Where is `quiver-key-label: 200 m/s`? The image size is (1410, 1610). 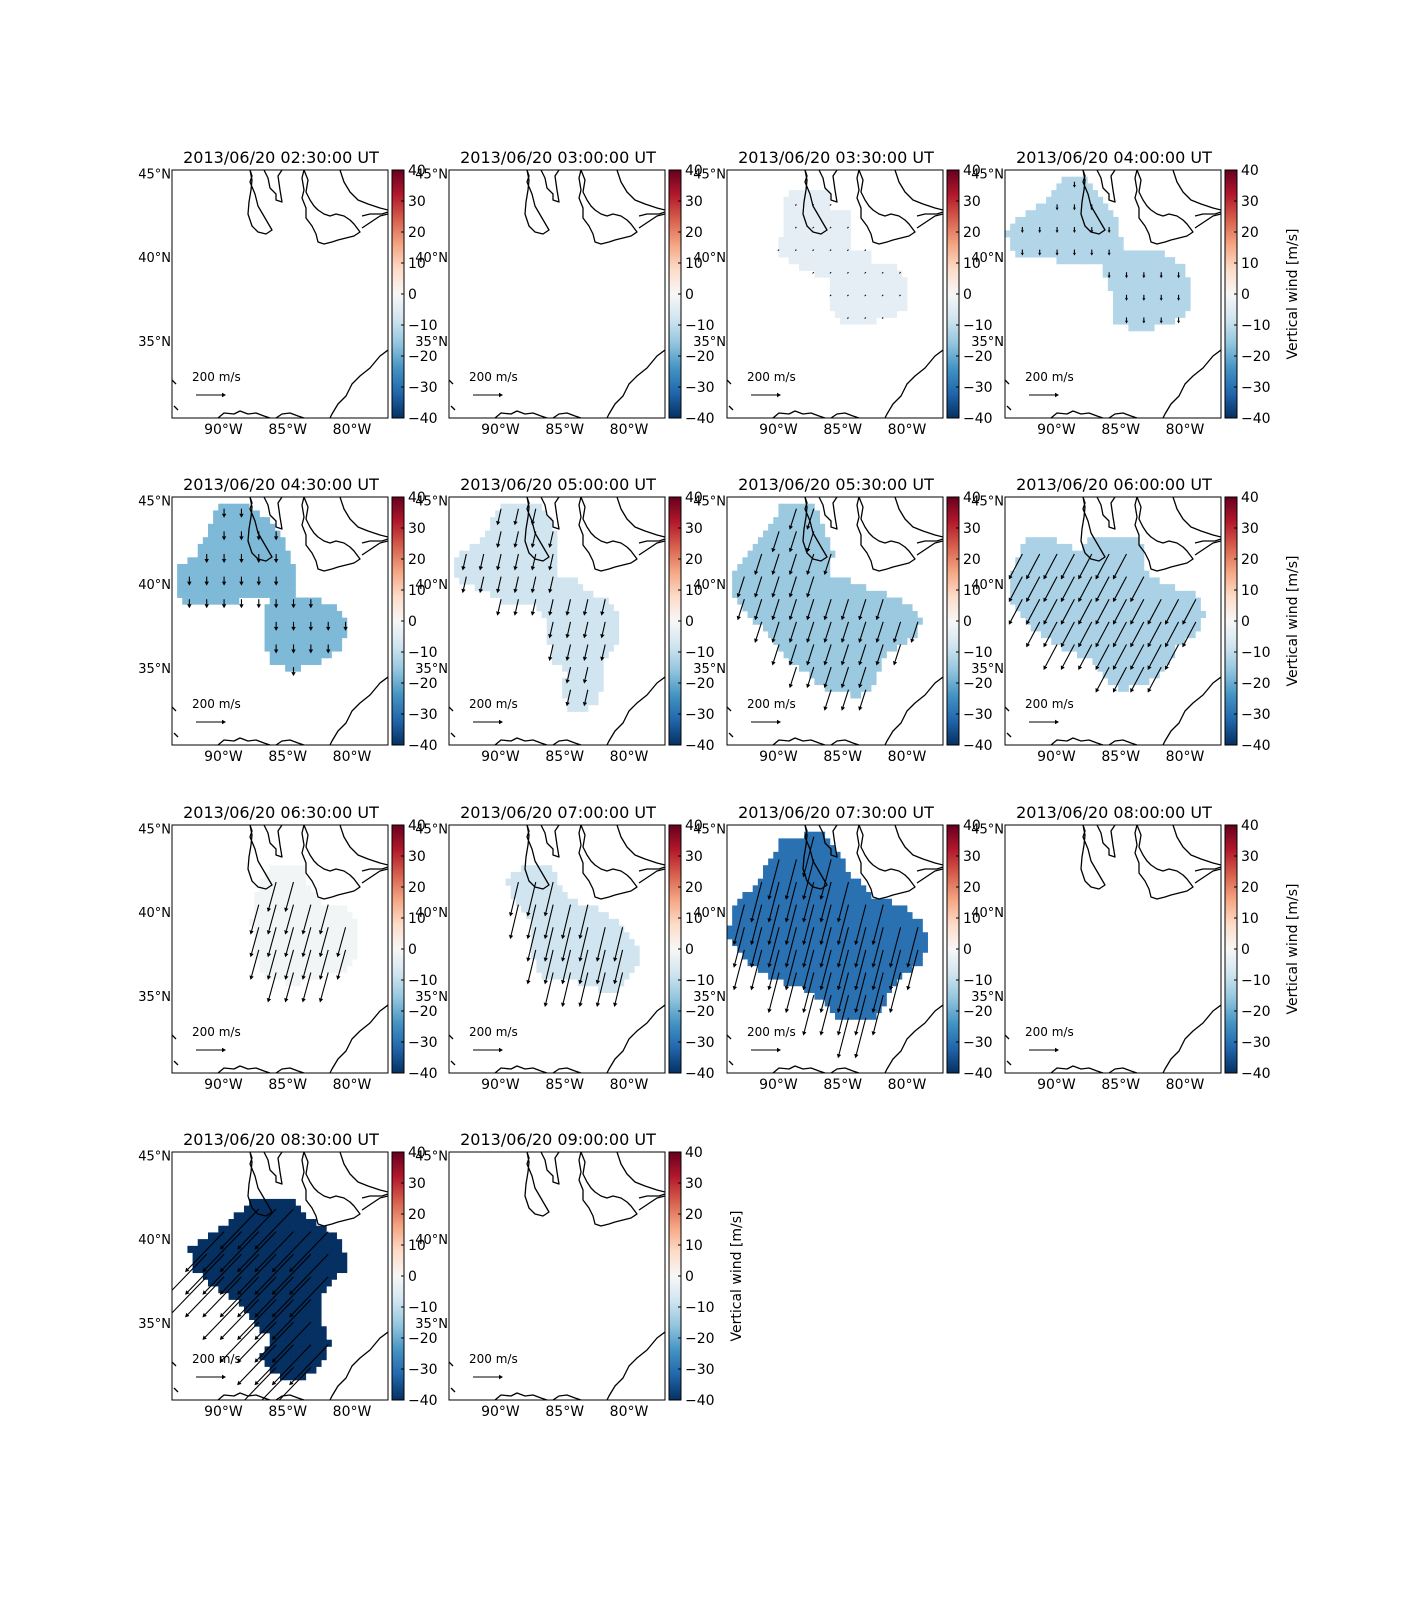 quiver-key-label: 200 m/s is located at coordinates (771, 377).